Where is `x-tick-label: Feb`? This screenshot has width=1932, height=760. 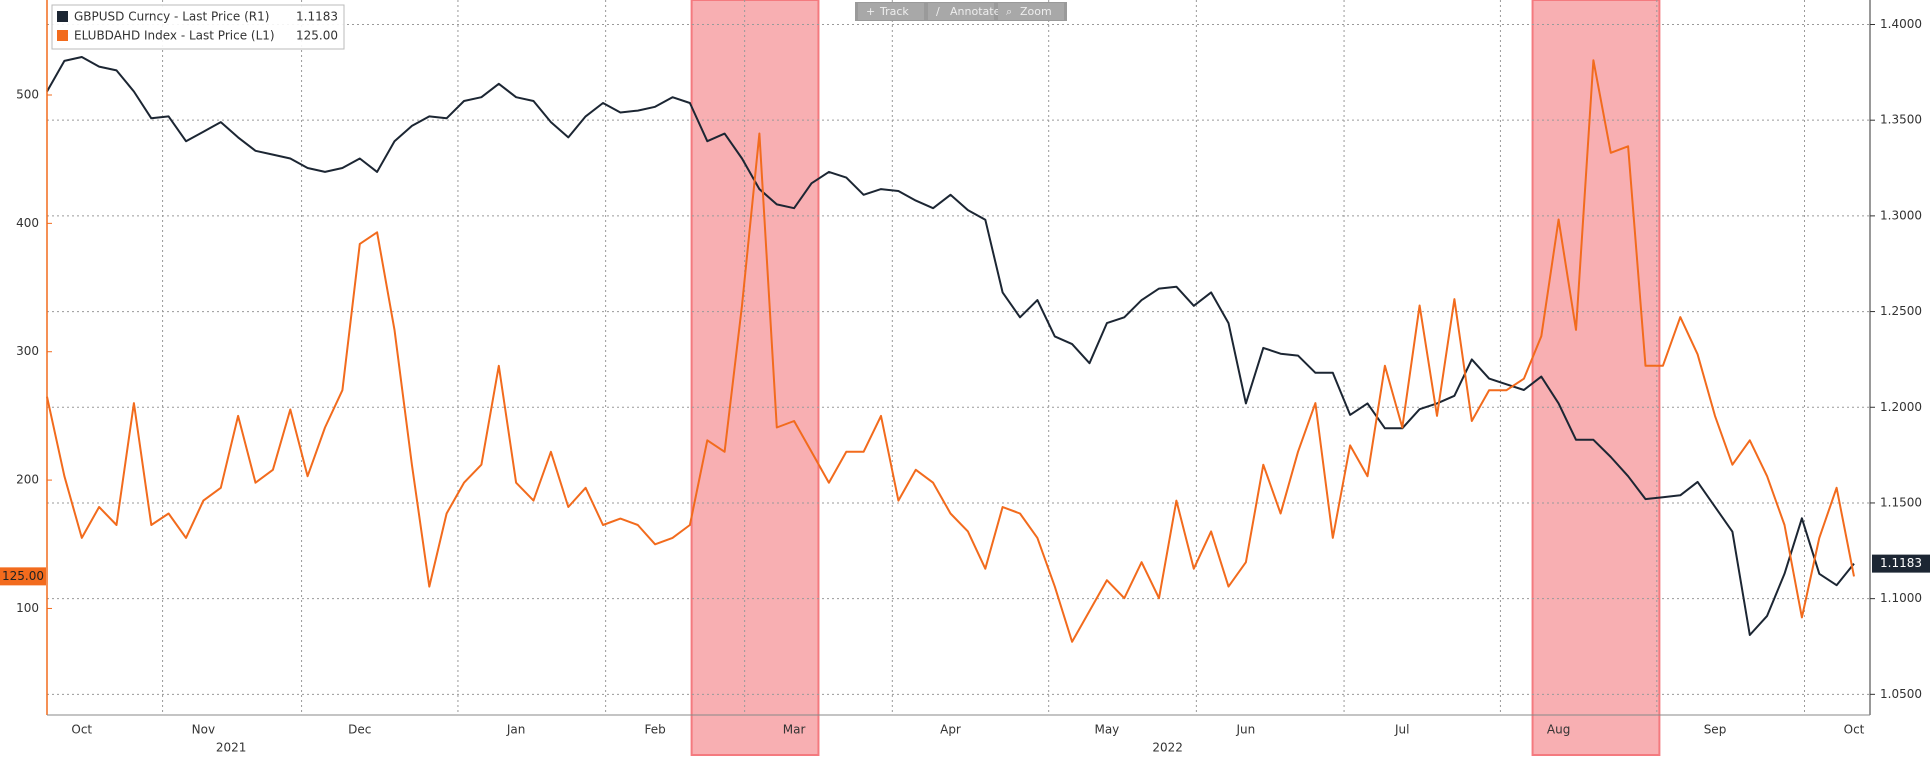
x-tick-label: Feb is located at coordinates (655, 730).